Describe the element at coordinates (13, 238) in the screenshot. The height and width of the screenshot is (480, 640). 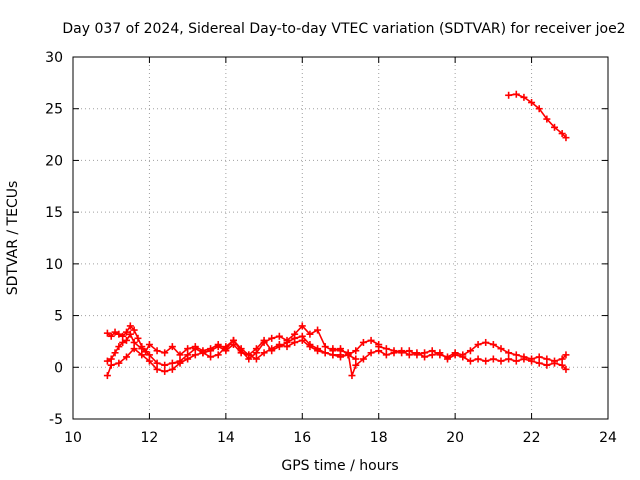
I see `y-axis-label: SDTVAR / TECUs` at that location.